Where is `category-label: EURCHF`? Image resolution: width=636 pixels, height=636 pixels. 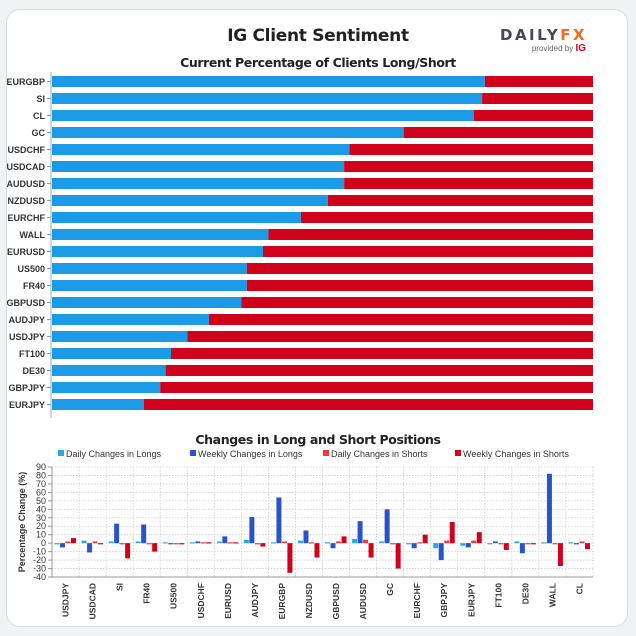 category-label: EURCHF is located at coordinates (27, 218).